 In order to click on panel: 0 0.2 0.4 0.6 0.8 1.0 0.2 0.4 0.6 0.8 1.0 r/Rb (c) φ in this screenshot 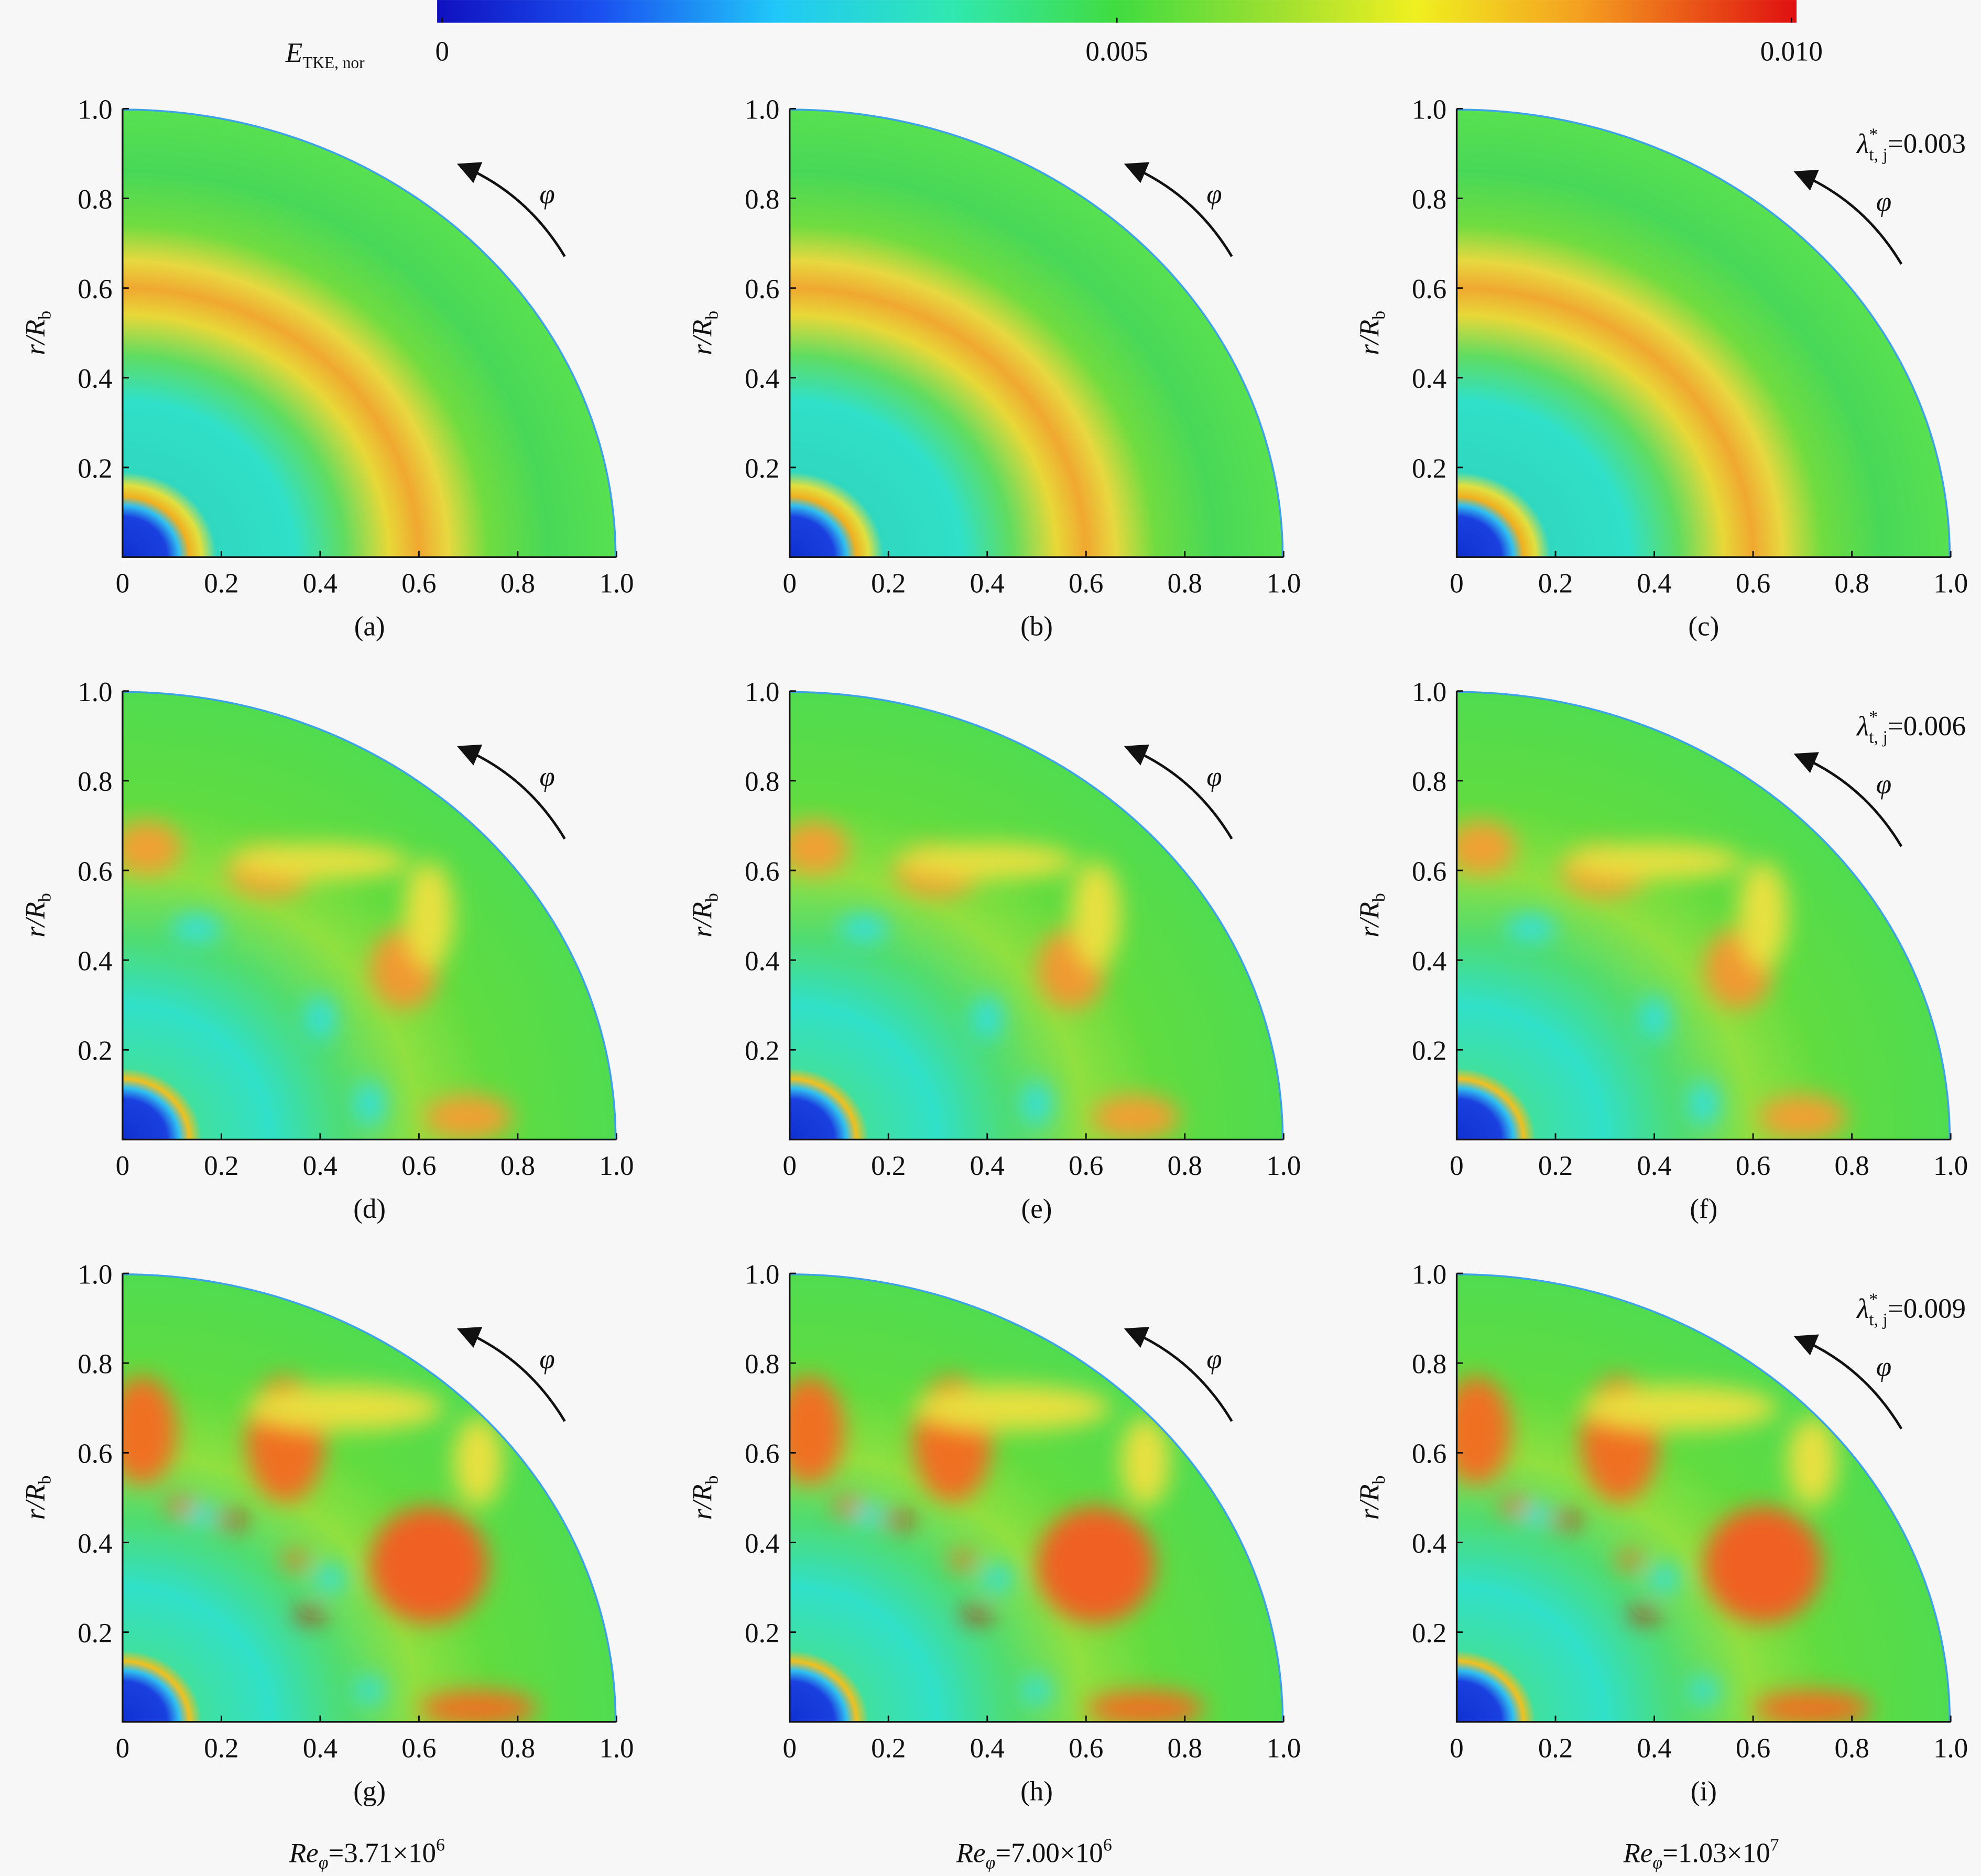, I will do `click(1661, 368)`.